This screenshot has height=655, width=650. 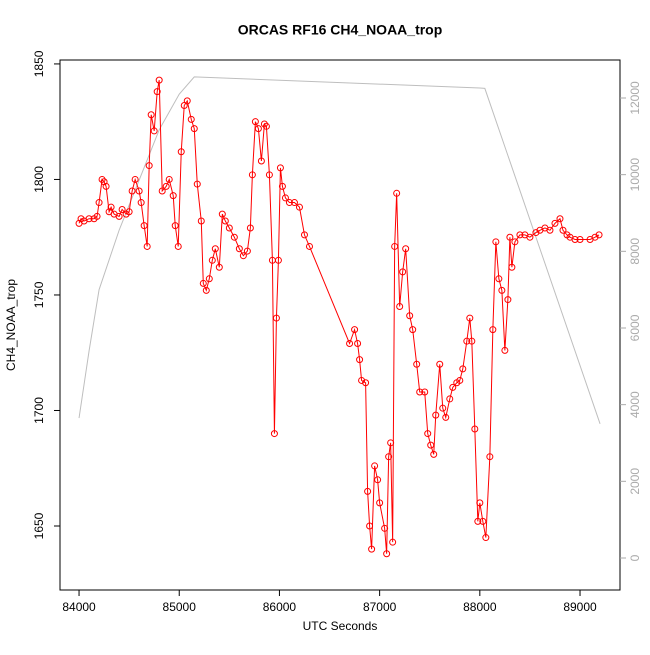 What do you see at coordinates (39, 179) in the screenshot?
I see `y-tick-label: 1800` at bounding box center [39, 179].